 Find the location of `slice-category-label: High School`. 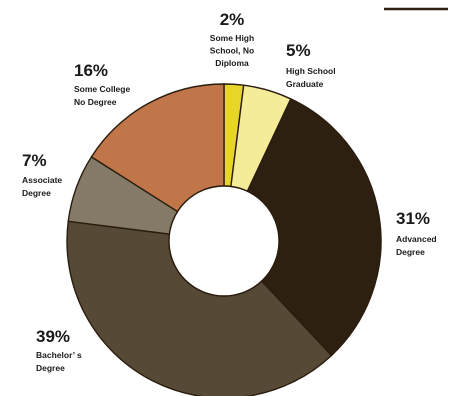

slice-category-label: High School is located at coordinates (311, 71).